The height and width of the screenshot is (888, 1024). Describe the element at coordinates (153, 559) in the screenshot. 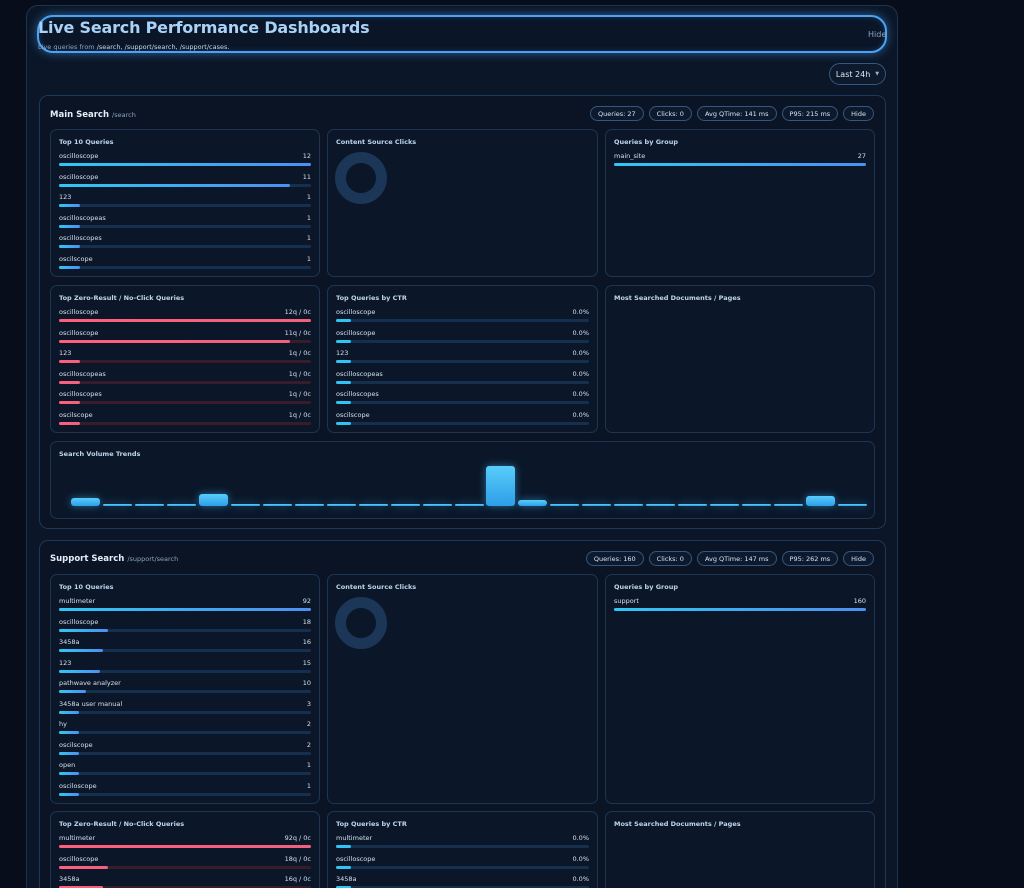

I see `section-path: /support/search` at that location.